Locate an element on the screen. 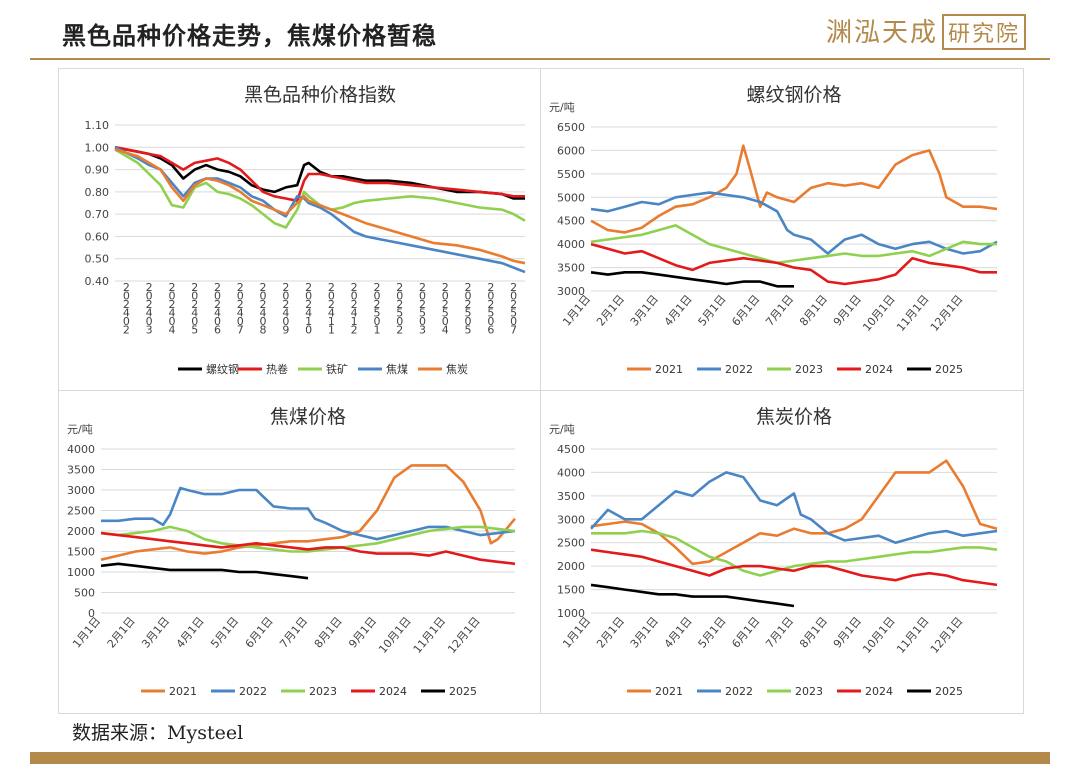 This screenshot has height=764, width=1080. y-tick-label: 1.10 is located at coordinates (97, 125).